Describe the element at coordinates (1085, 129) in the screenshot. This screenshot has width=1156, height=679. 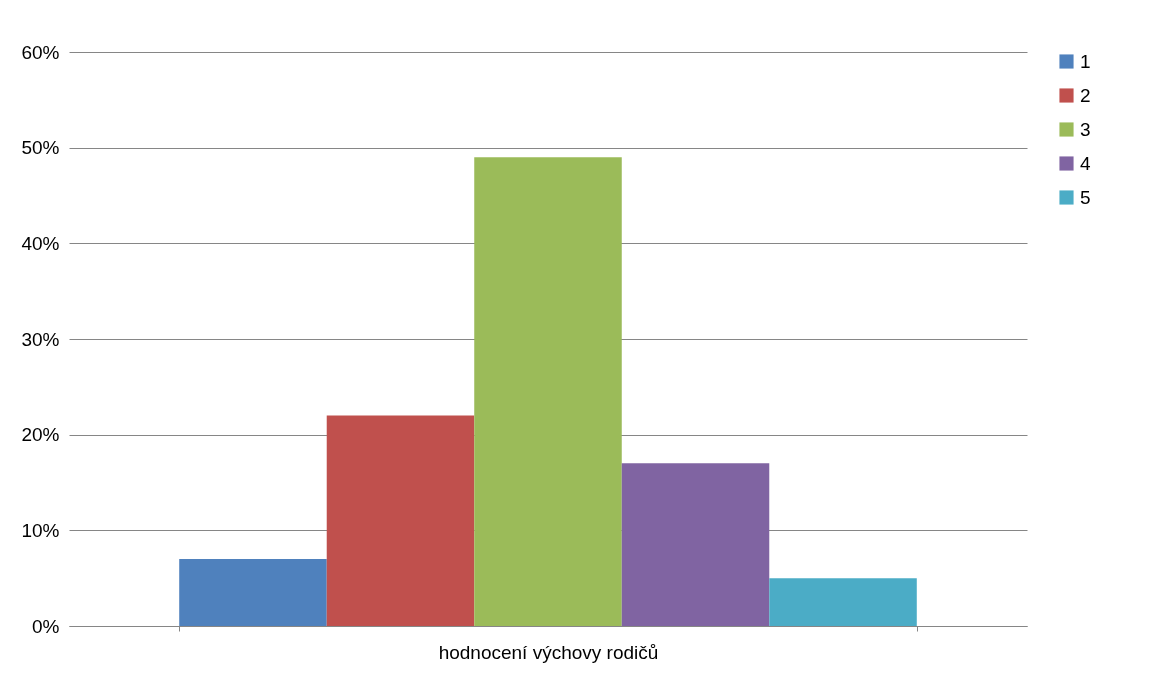
I see `legend-label: 3` at that location.